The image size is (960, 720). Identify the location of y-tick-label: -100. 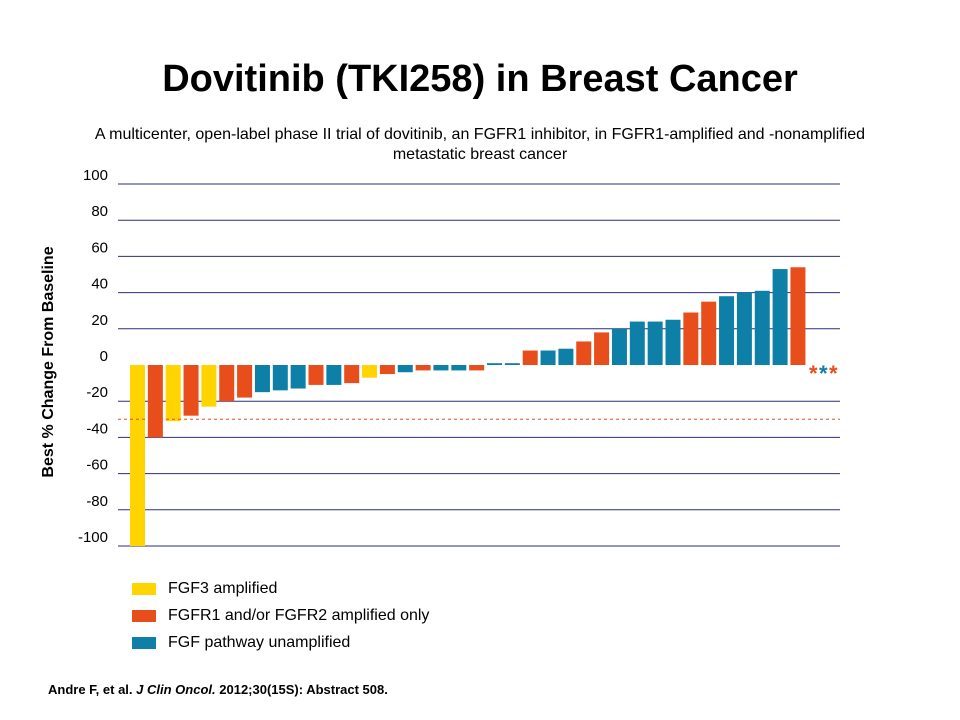
(93, 537).